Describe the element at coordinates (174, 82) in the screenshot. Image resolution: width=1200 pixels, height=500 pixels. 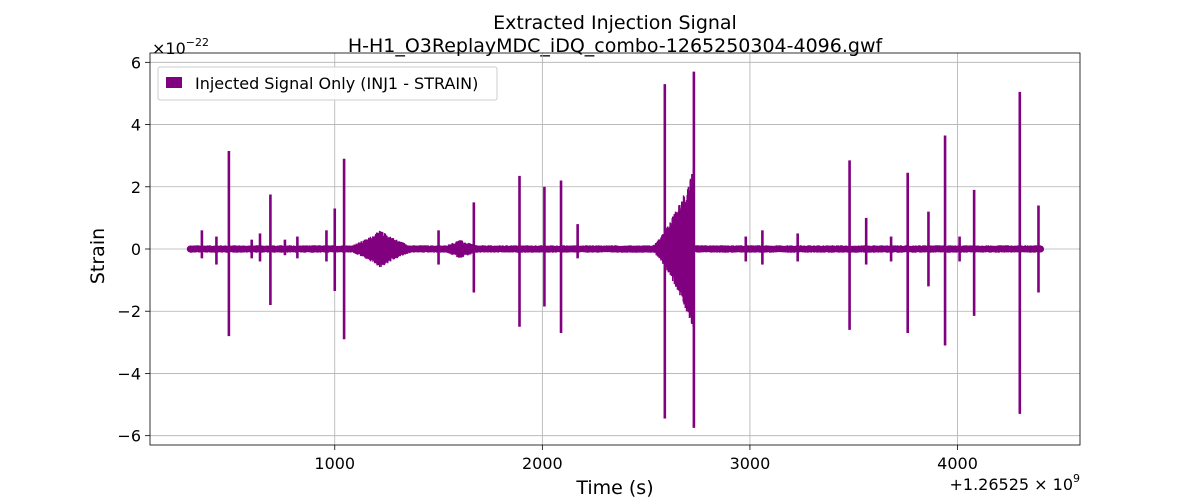
I see `legend-swatch` at that location.